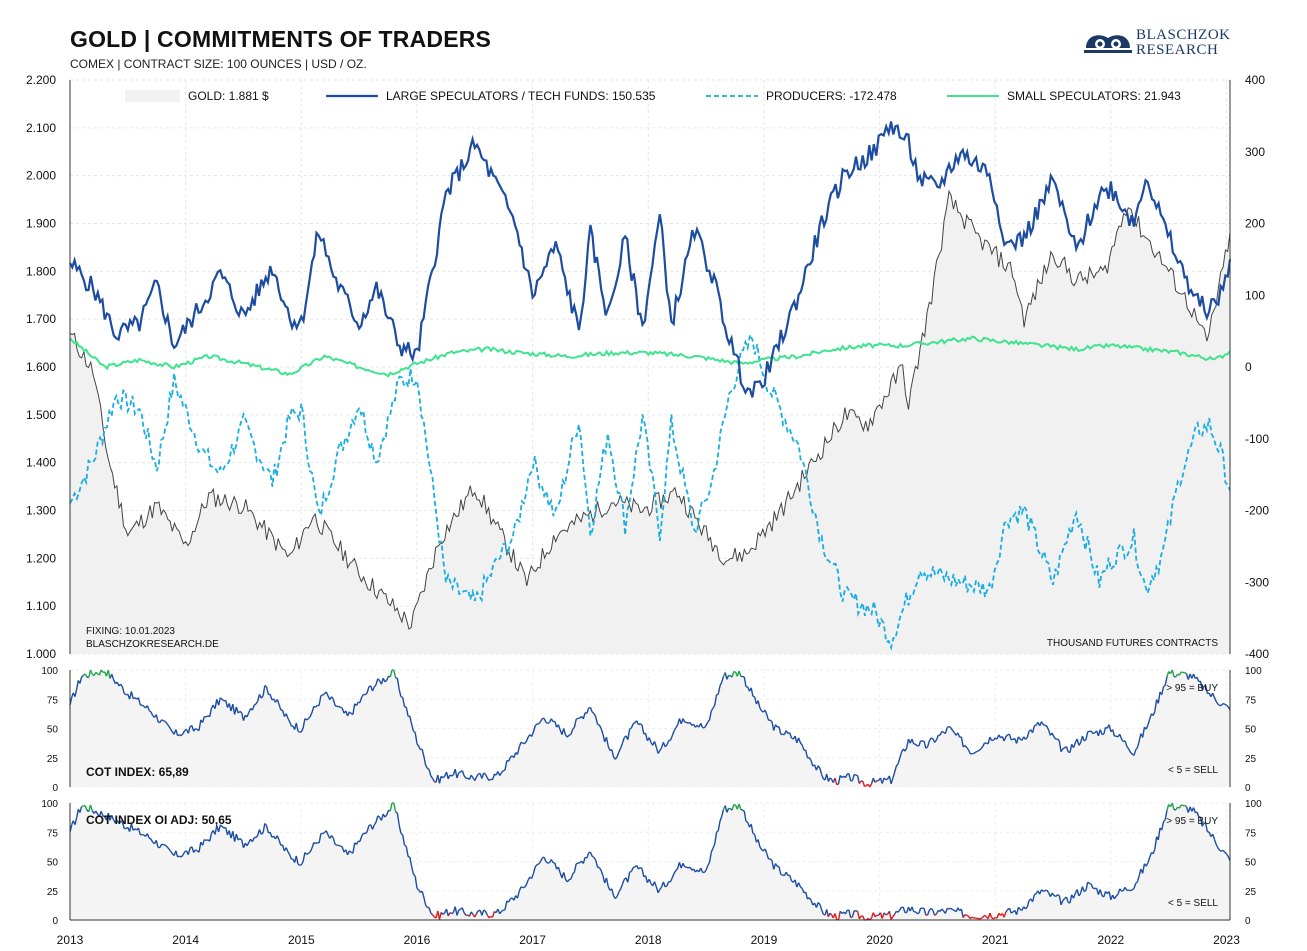 This screenshot has width=1307, height=951. Describe the element at coordinates (1183, 35) in the screenshot. I see `logo-line-1: BLASCHZOK` at that location.